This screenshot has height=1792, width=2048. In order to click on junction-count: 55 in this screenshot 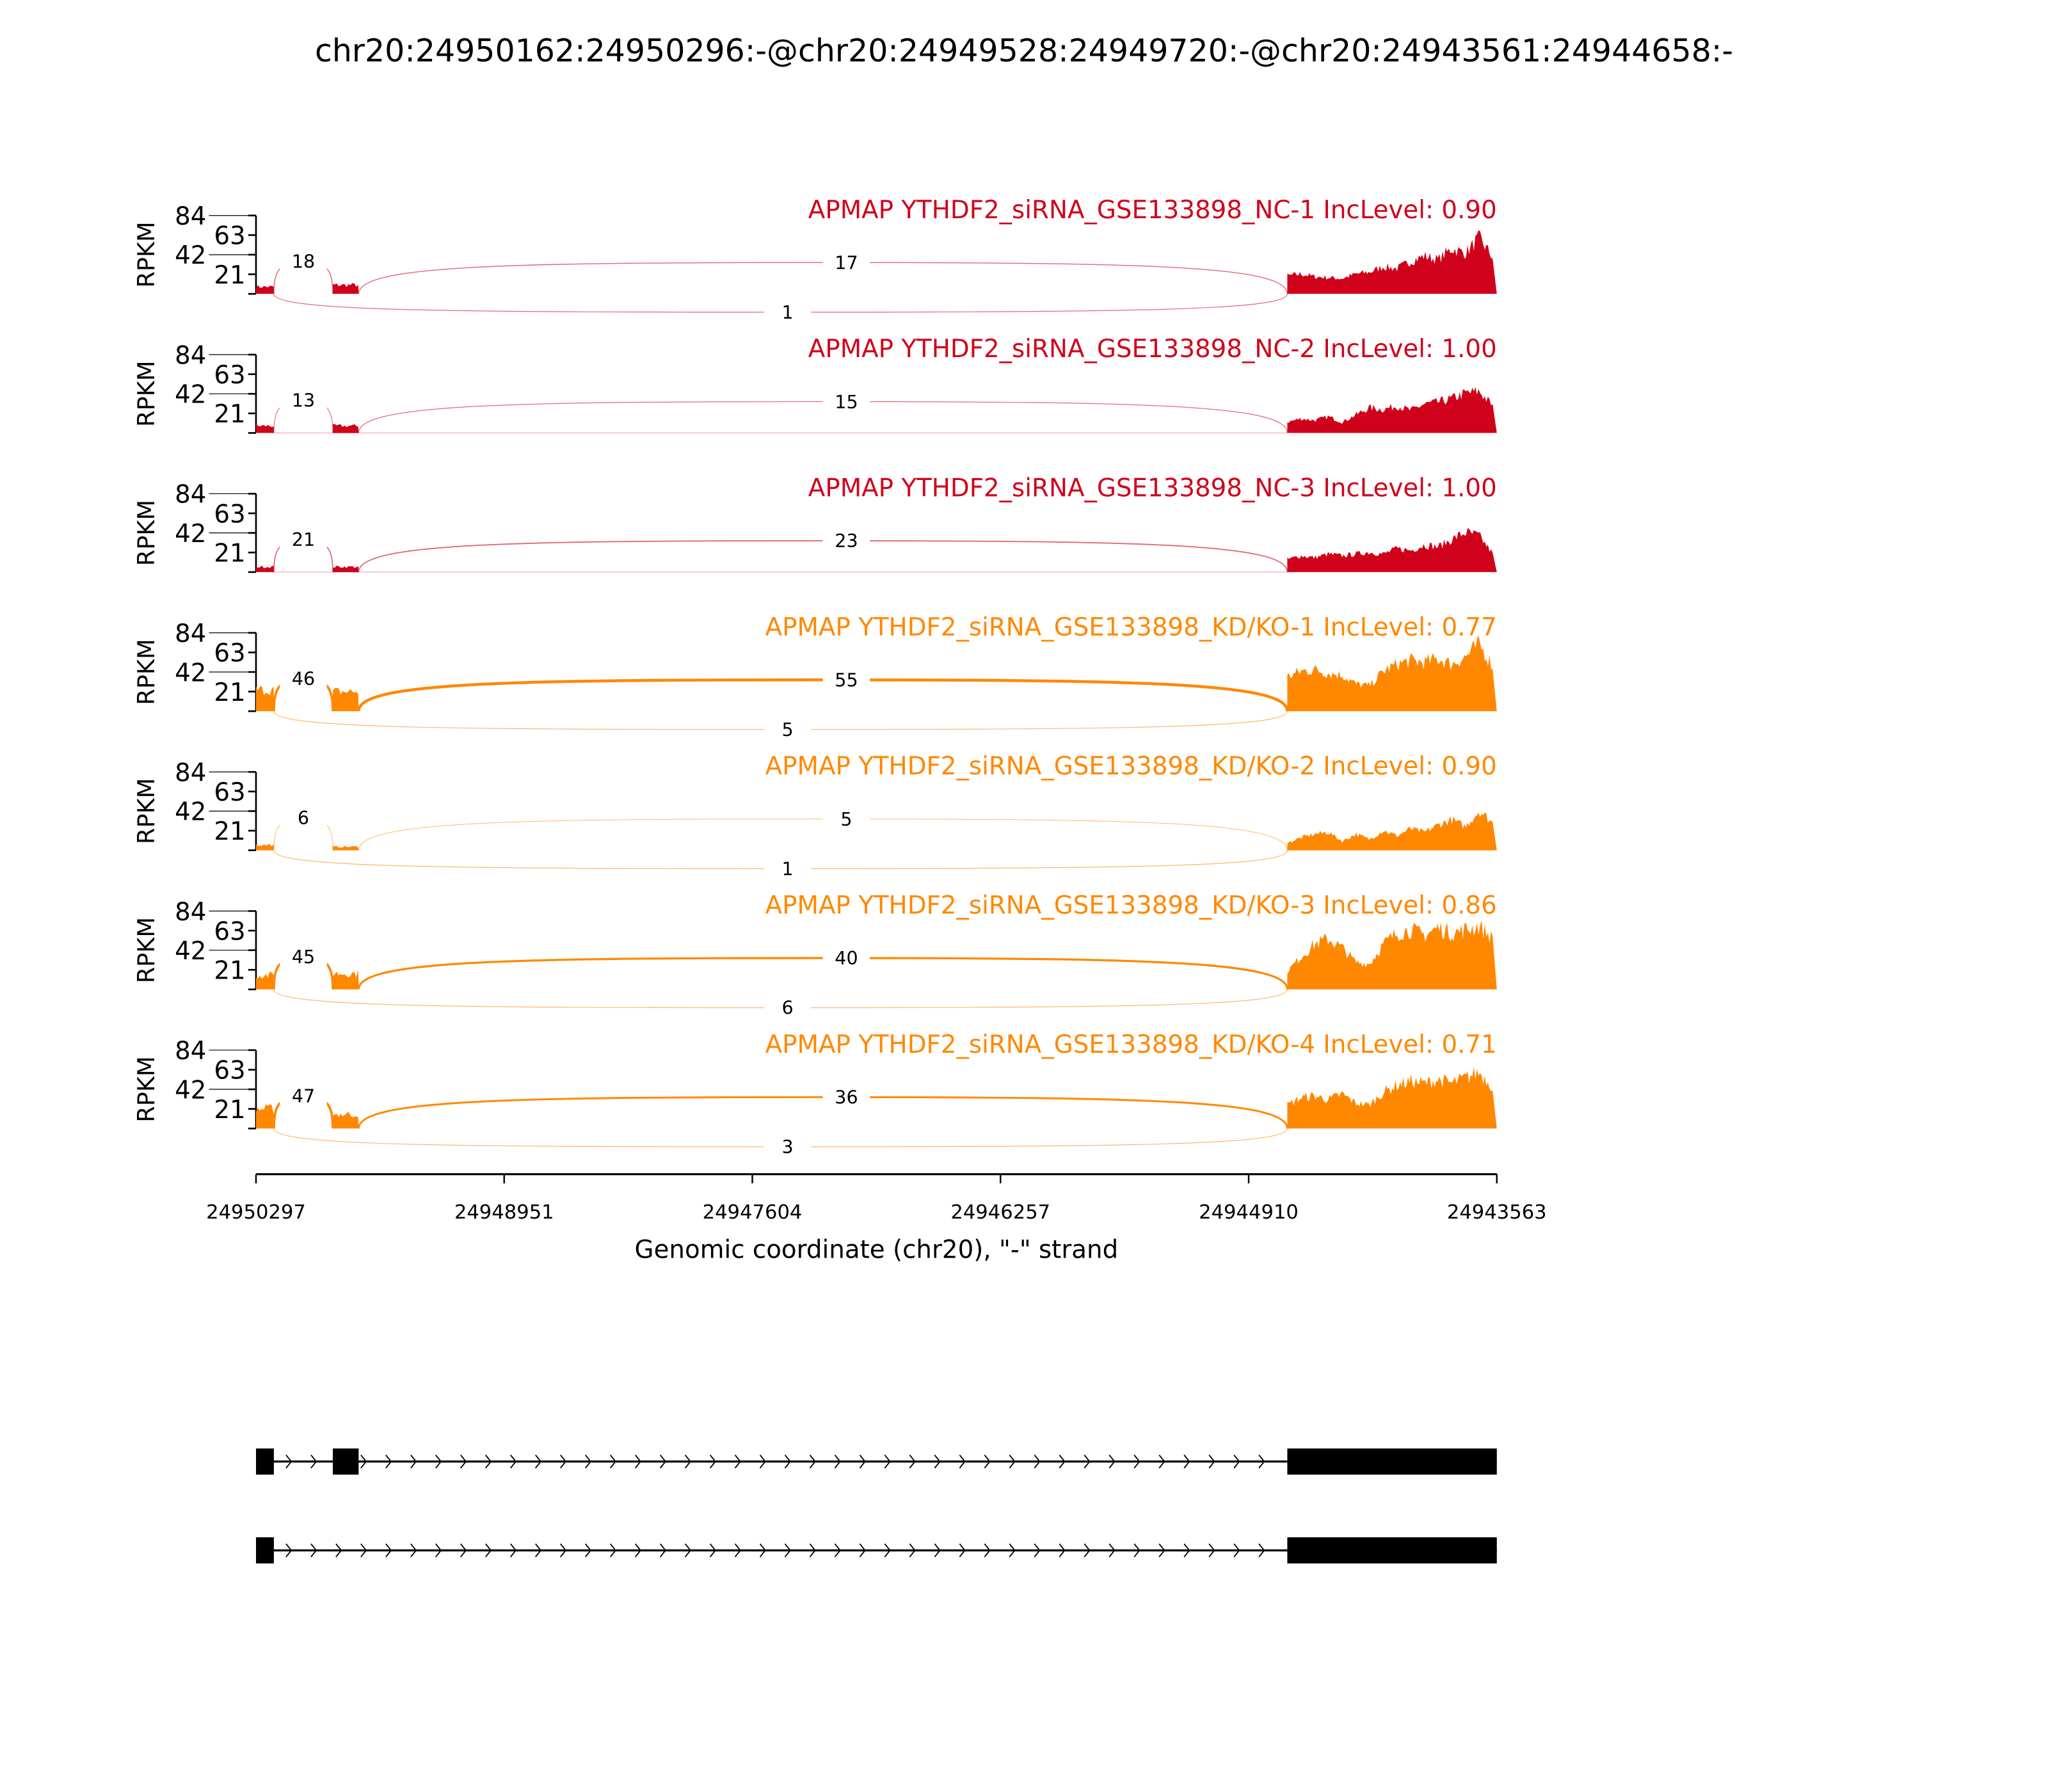, I will do `click(846, 680)`.